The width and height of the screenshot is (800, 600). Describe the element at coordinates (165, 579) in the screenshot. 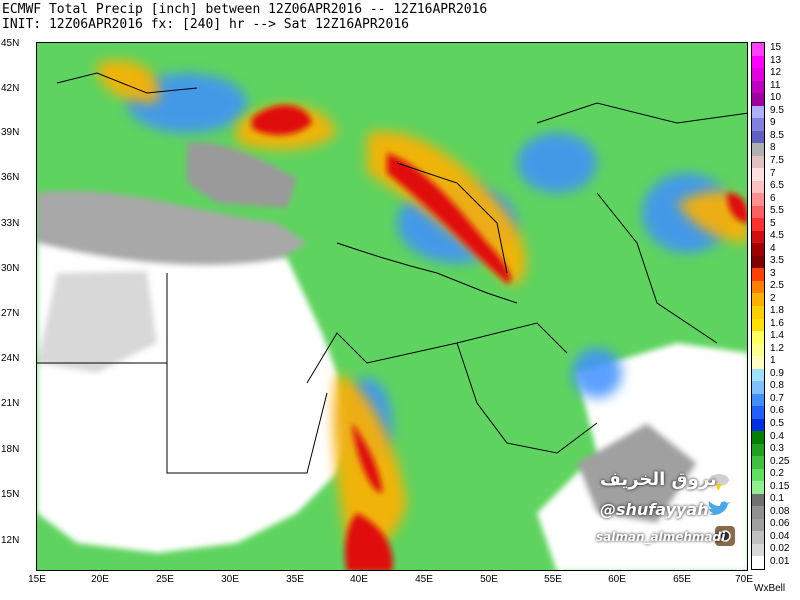

I see `lon-label: 25E` at that location.